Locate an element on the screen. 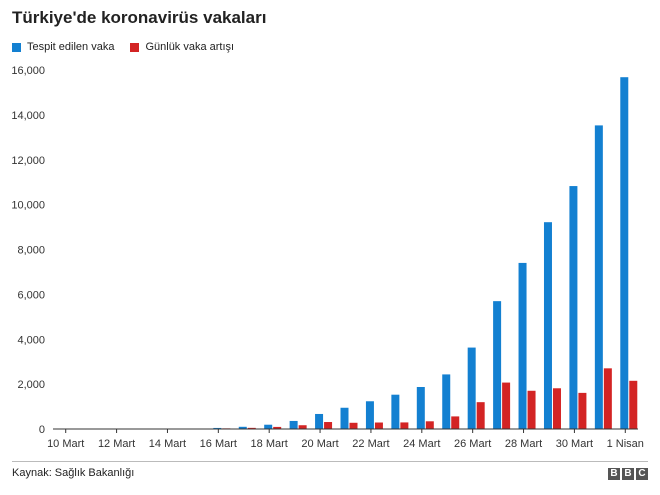 This screenshot has width=660, height=495. legend-swatch-detected is located at coordinates (16, 47).